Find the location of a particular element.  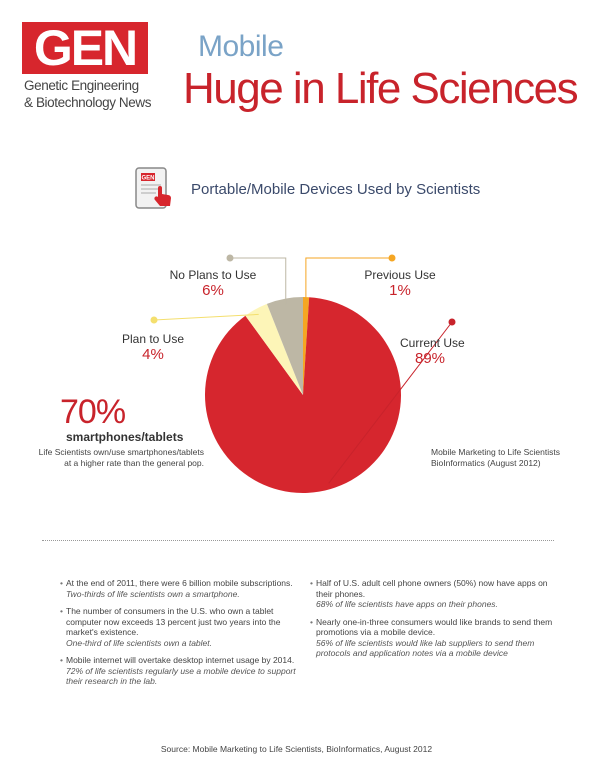

logo-subtitle-line1: Genetic Engineering is located at coordinates (81, 85).